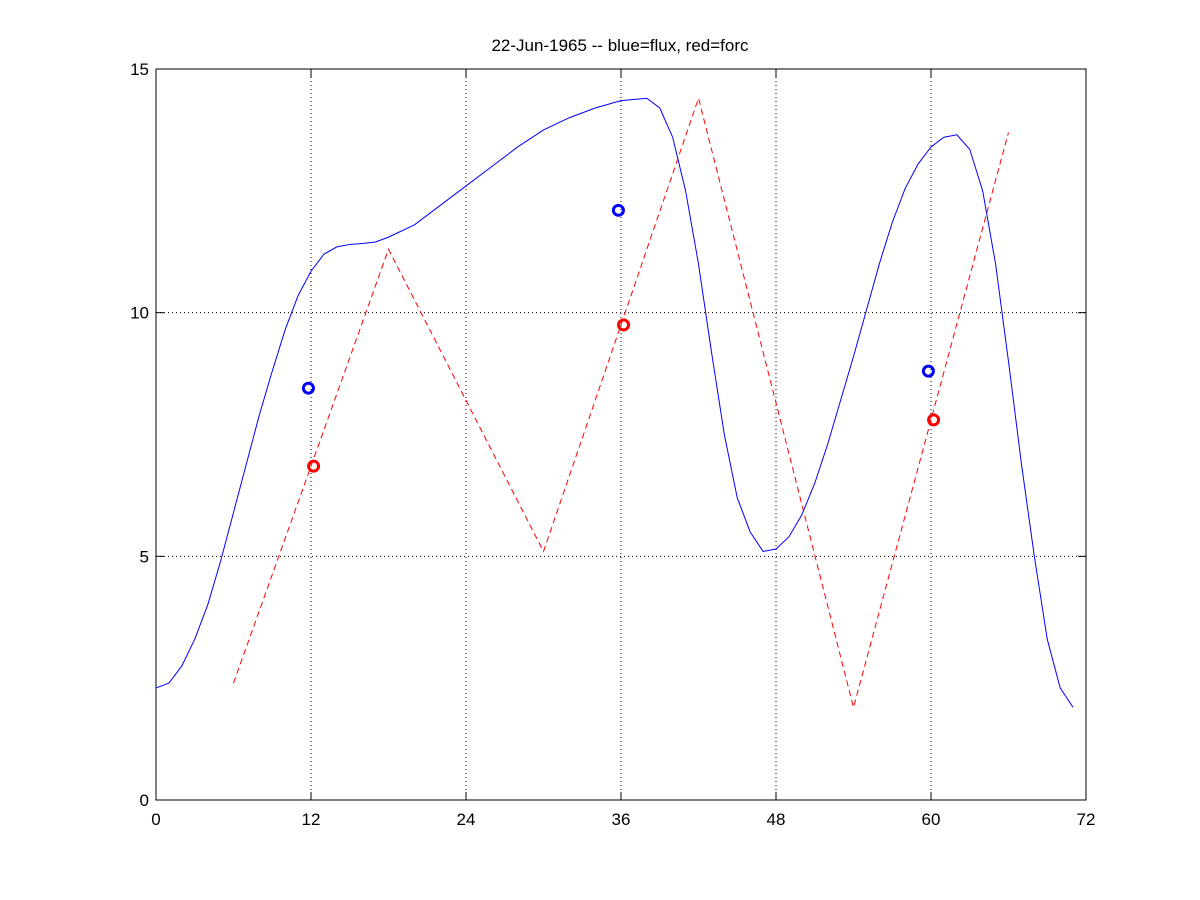  Describe the element at coordinates (144, 556) in the screenshot. I see `y-tick-label: 5` at that location.